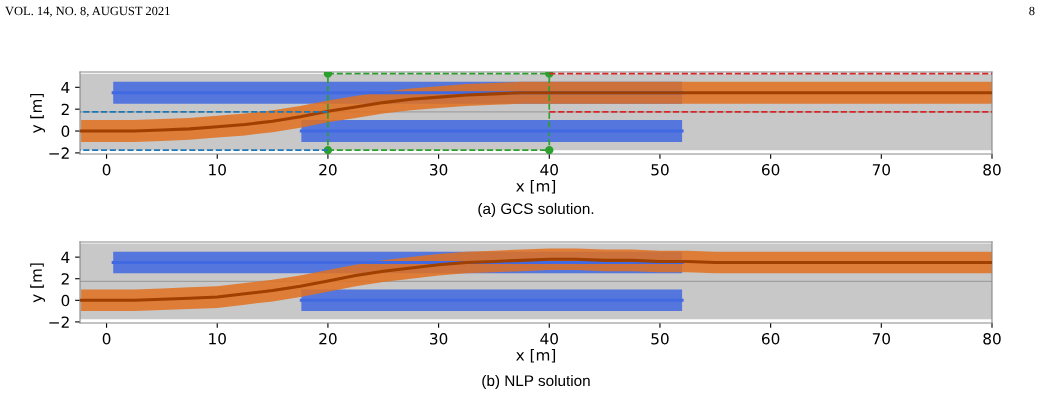 The height and width of the screenshot is (398, 1041). Describe the element at coordinates (1032, 11) in the screenshot. I see `text: 8` at that location.